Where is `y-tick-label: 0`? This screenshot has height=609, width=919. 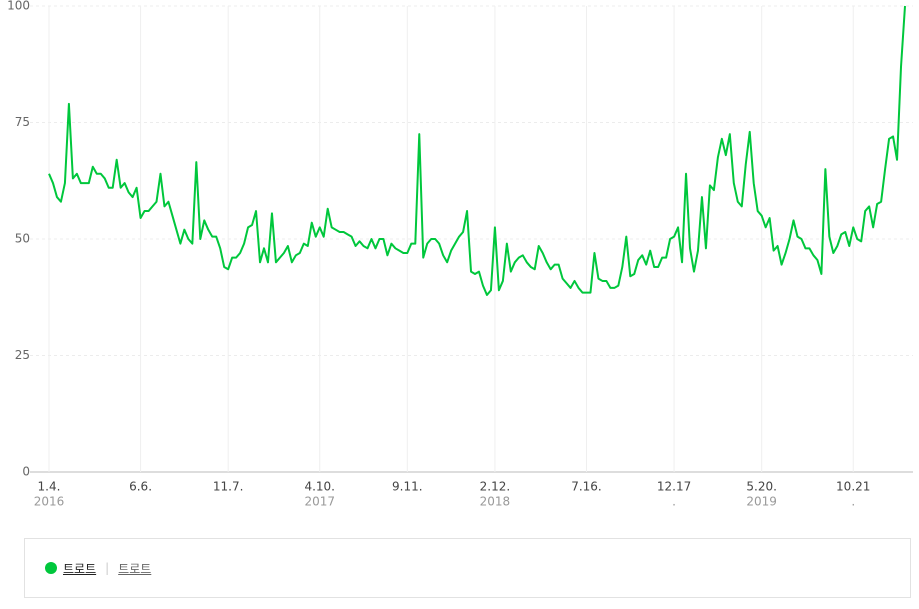
y-tick-label: 0 is located at coordinates (26, 472).